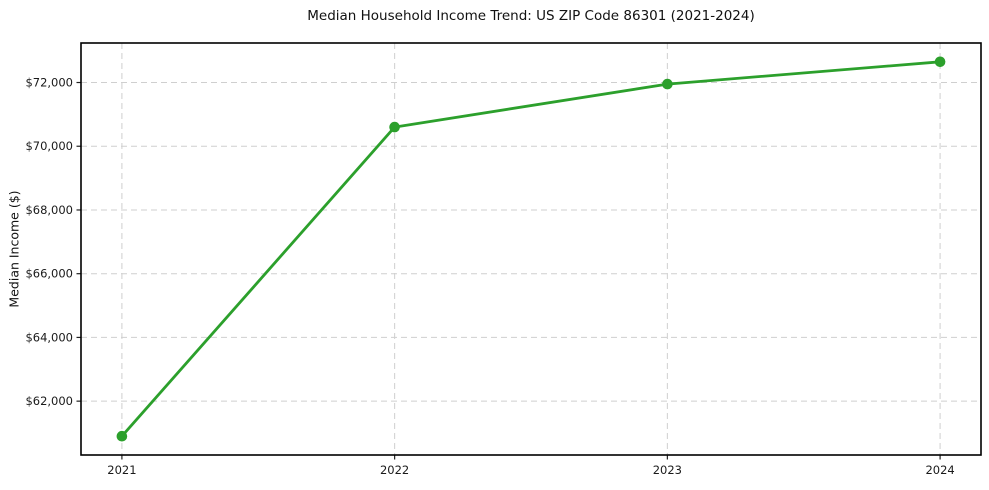 The height and width of the screenshot is (490, 989). What do you see at coordinates (939, 470) in the screenshot?
I see `x-tick-label: 2024` at bounding box center [939, 470].